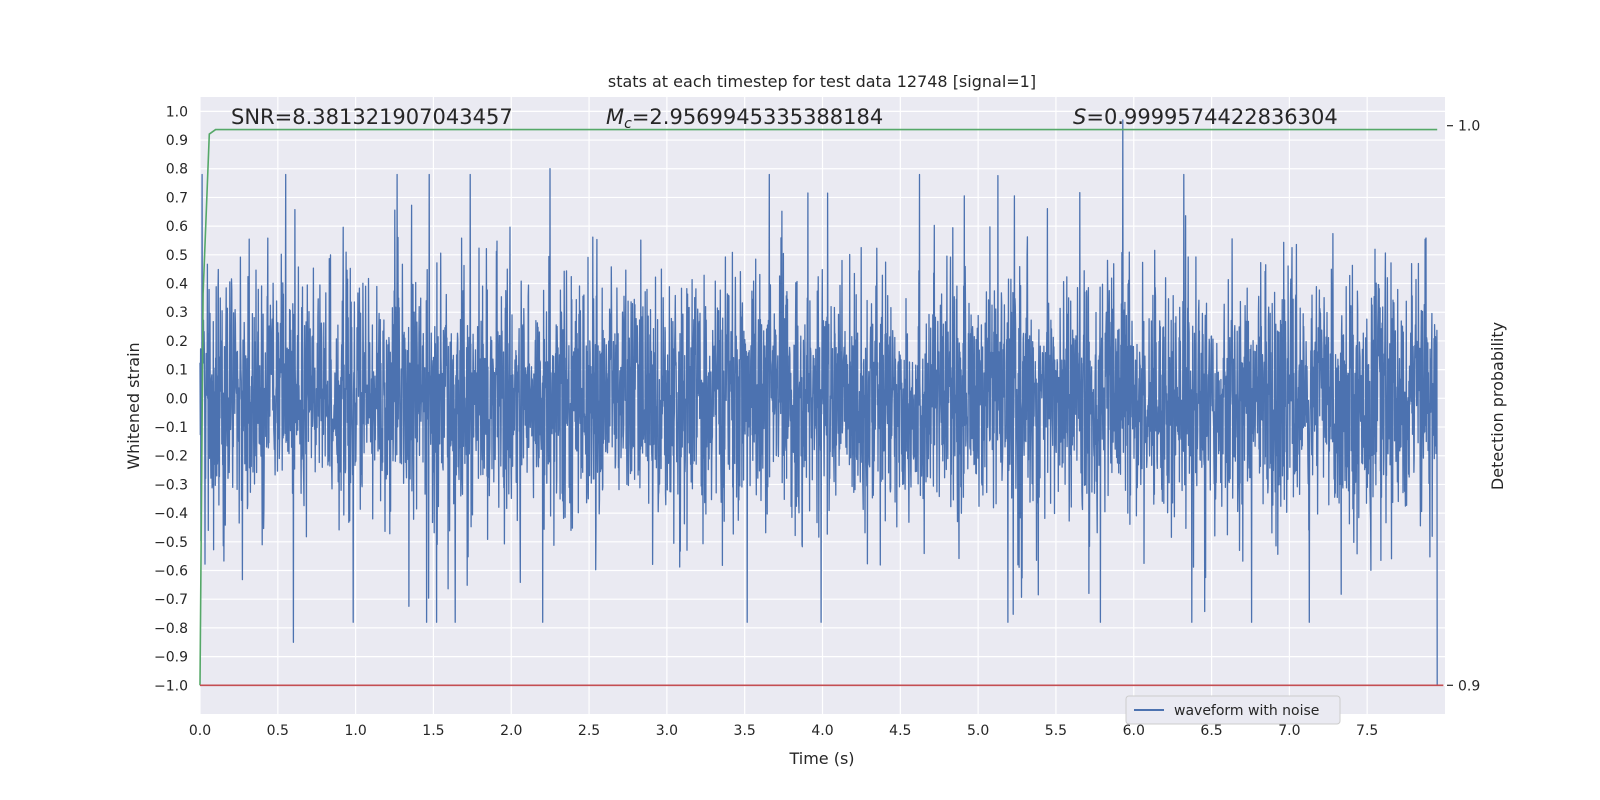  Describe the element at coordinates (1134, 731) in the screenshot. I see `x-tick-label: 6.0` at that location.